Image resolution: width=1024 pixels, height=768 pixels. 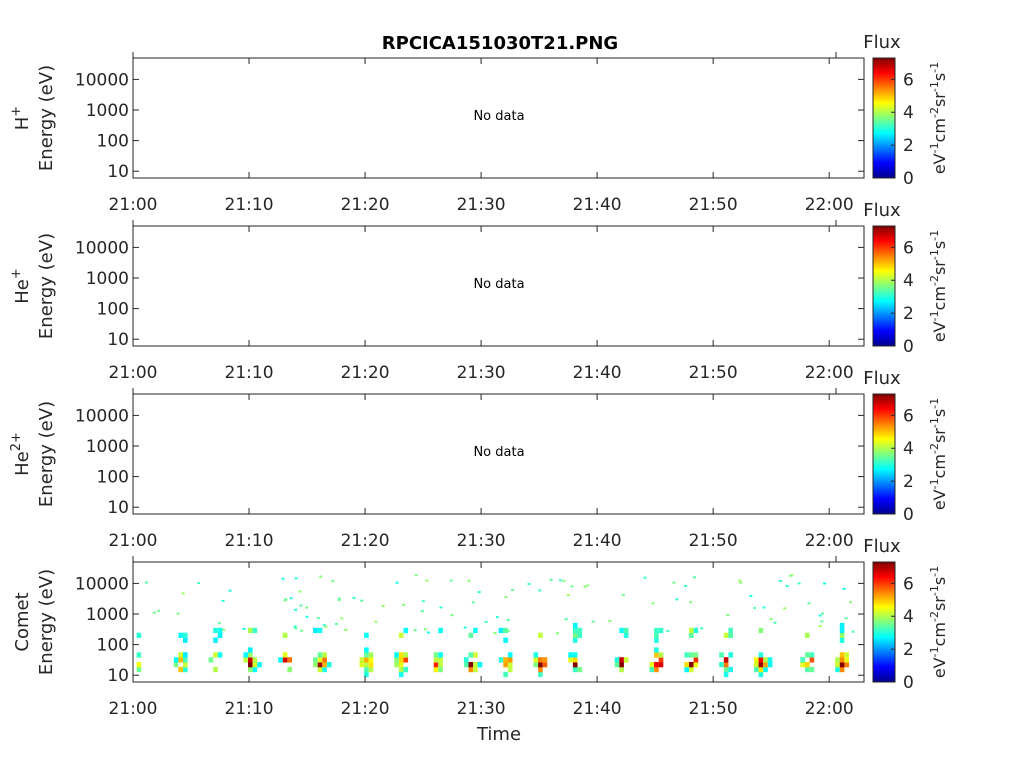 I want to click on y-tick-label: 10000, so click(x=102, y=416).